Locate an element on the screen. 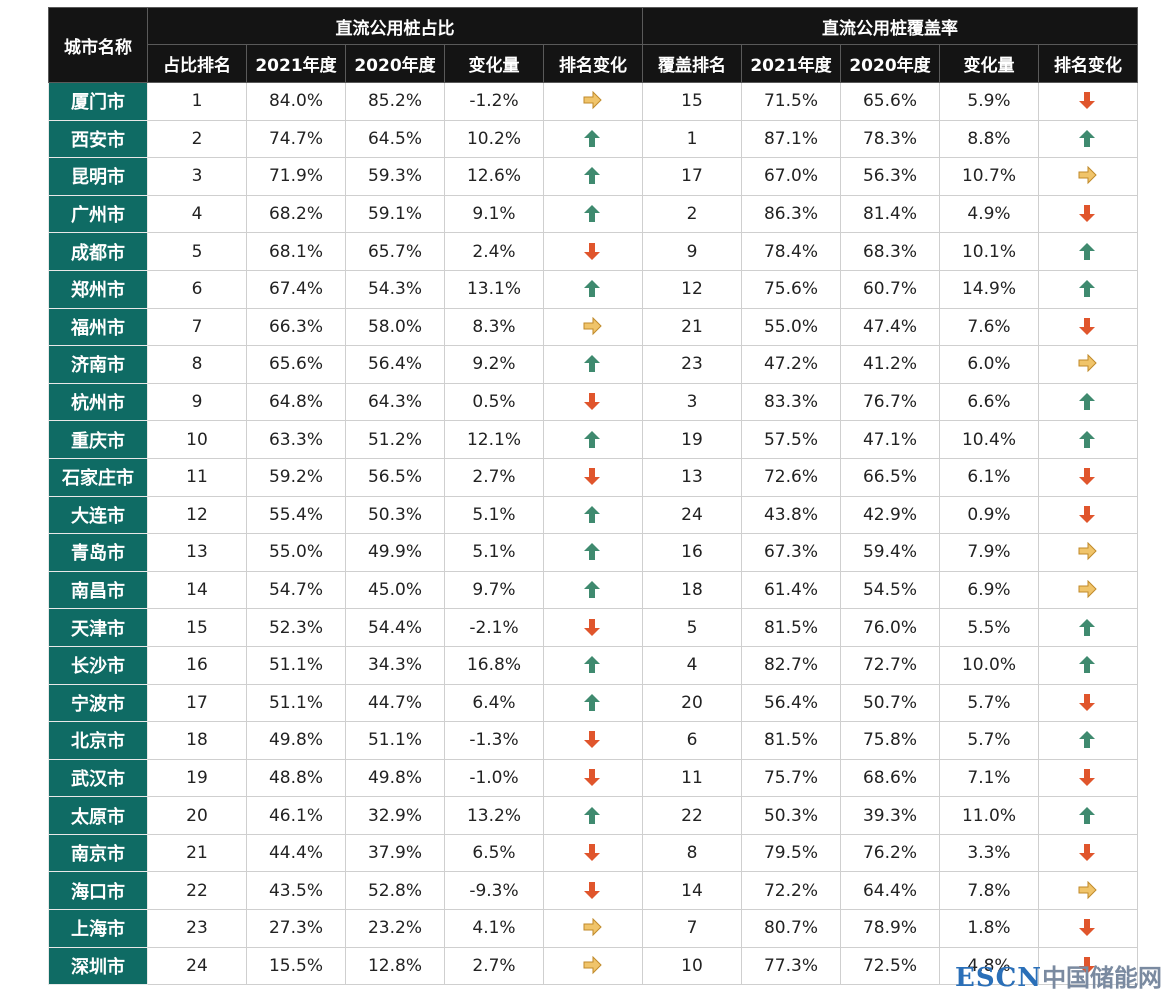  city: 武汉市 is located at coordinates (98, 778).